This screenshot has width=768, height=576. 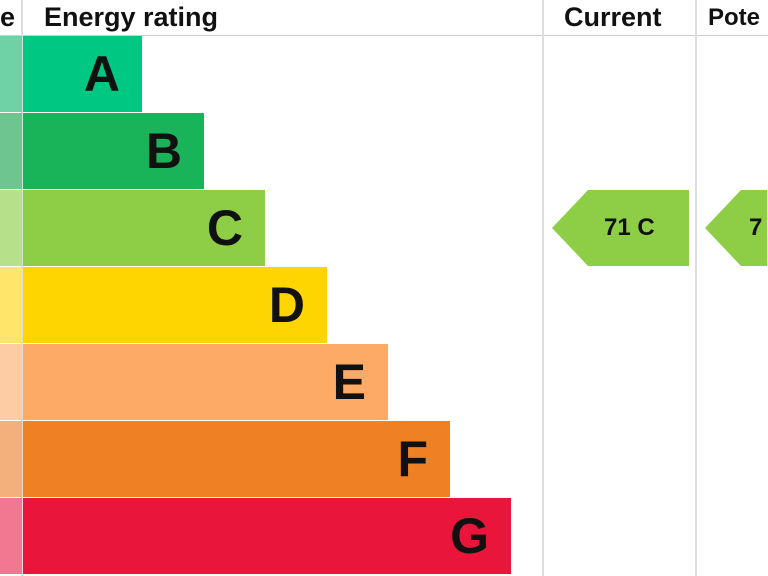 I want to click on rating-bar-g: G, so click(x=267, y=536).